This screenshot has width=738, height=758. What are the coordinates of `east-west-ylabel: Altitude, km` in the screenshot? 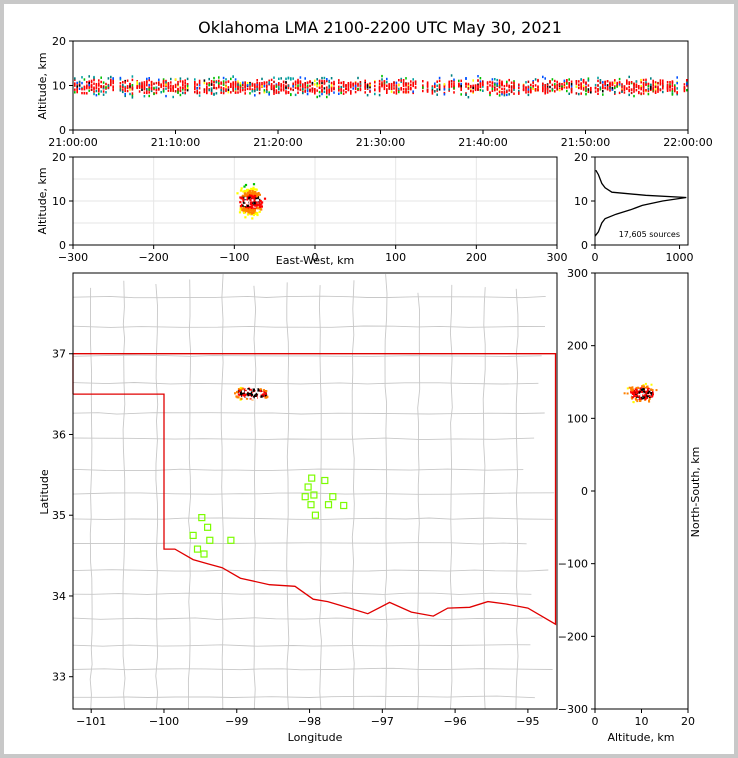 It's located at (42, 200).